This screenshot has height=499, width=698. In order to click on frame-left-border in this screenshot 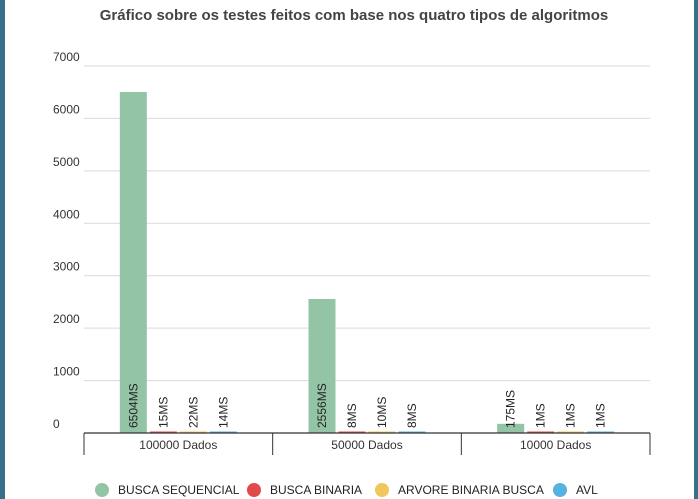, I will do `click(2, 249)`.